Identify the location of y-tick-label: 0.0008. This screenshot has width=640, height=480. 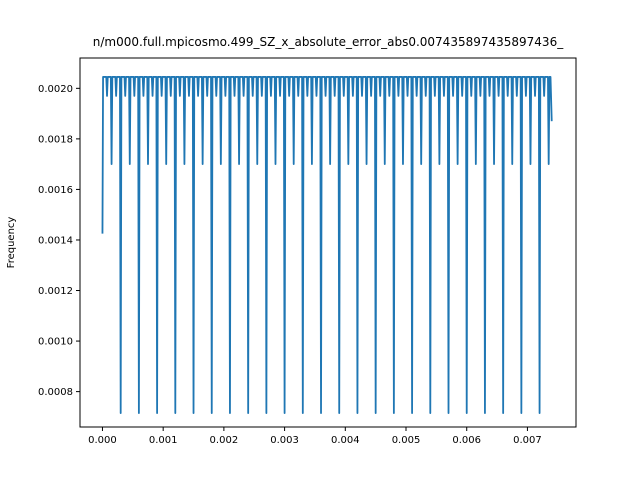
(55, 392).